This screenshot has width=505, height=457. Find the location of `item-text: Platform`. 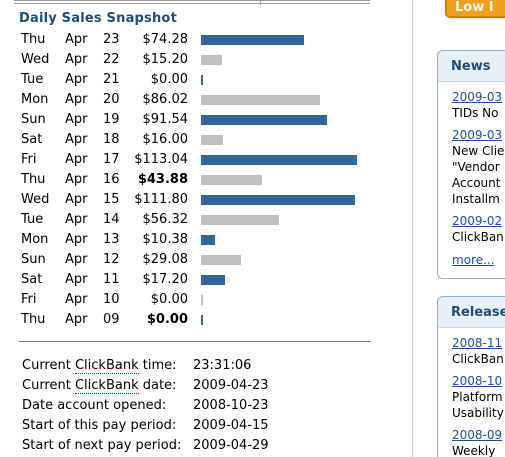

item-text: Platform is located at coordinates (477, 397).